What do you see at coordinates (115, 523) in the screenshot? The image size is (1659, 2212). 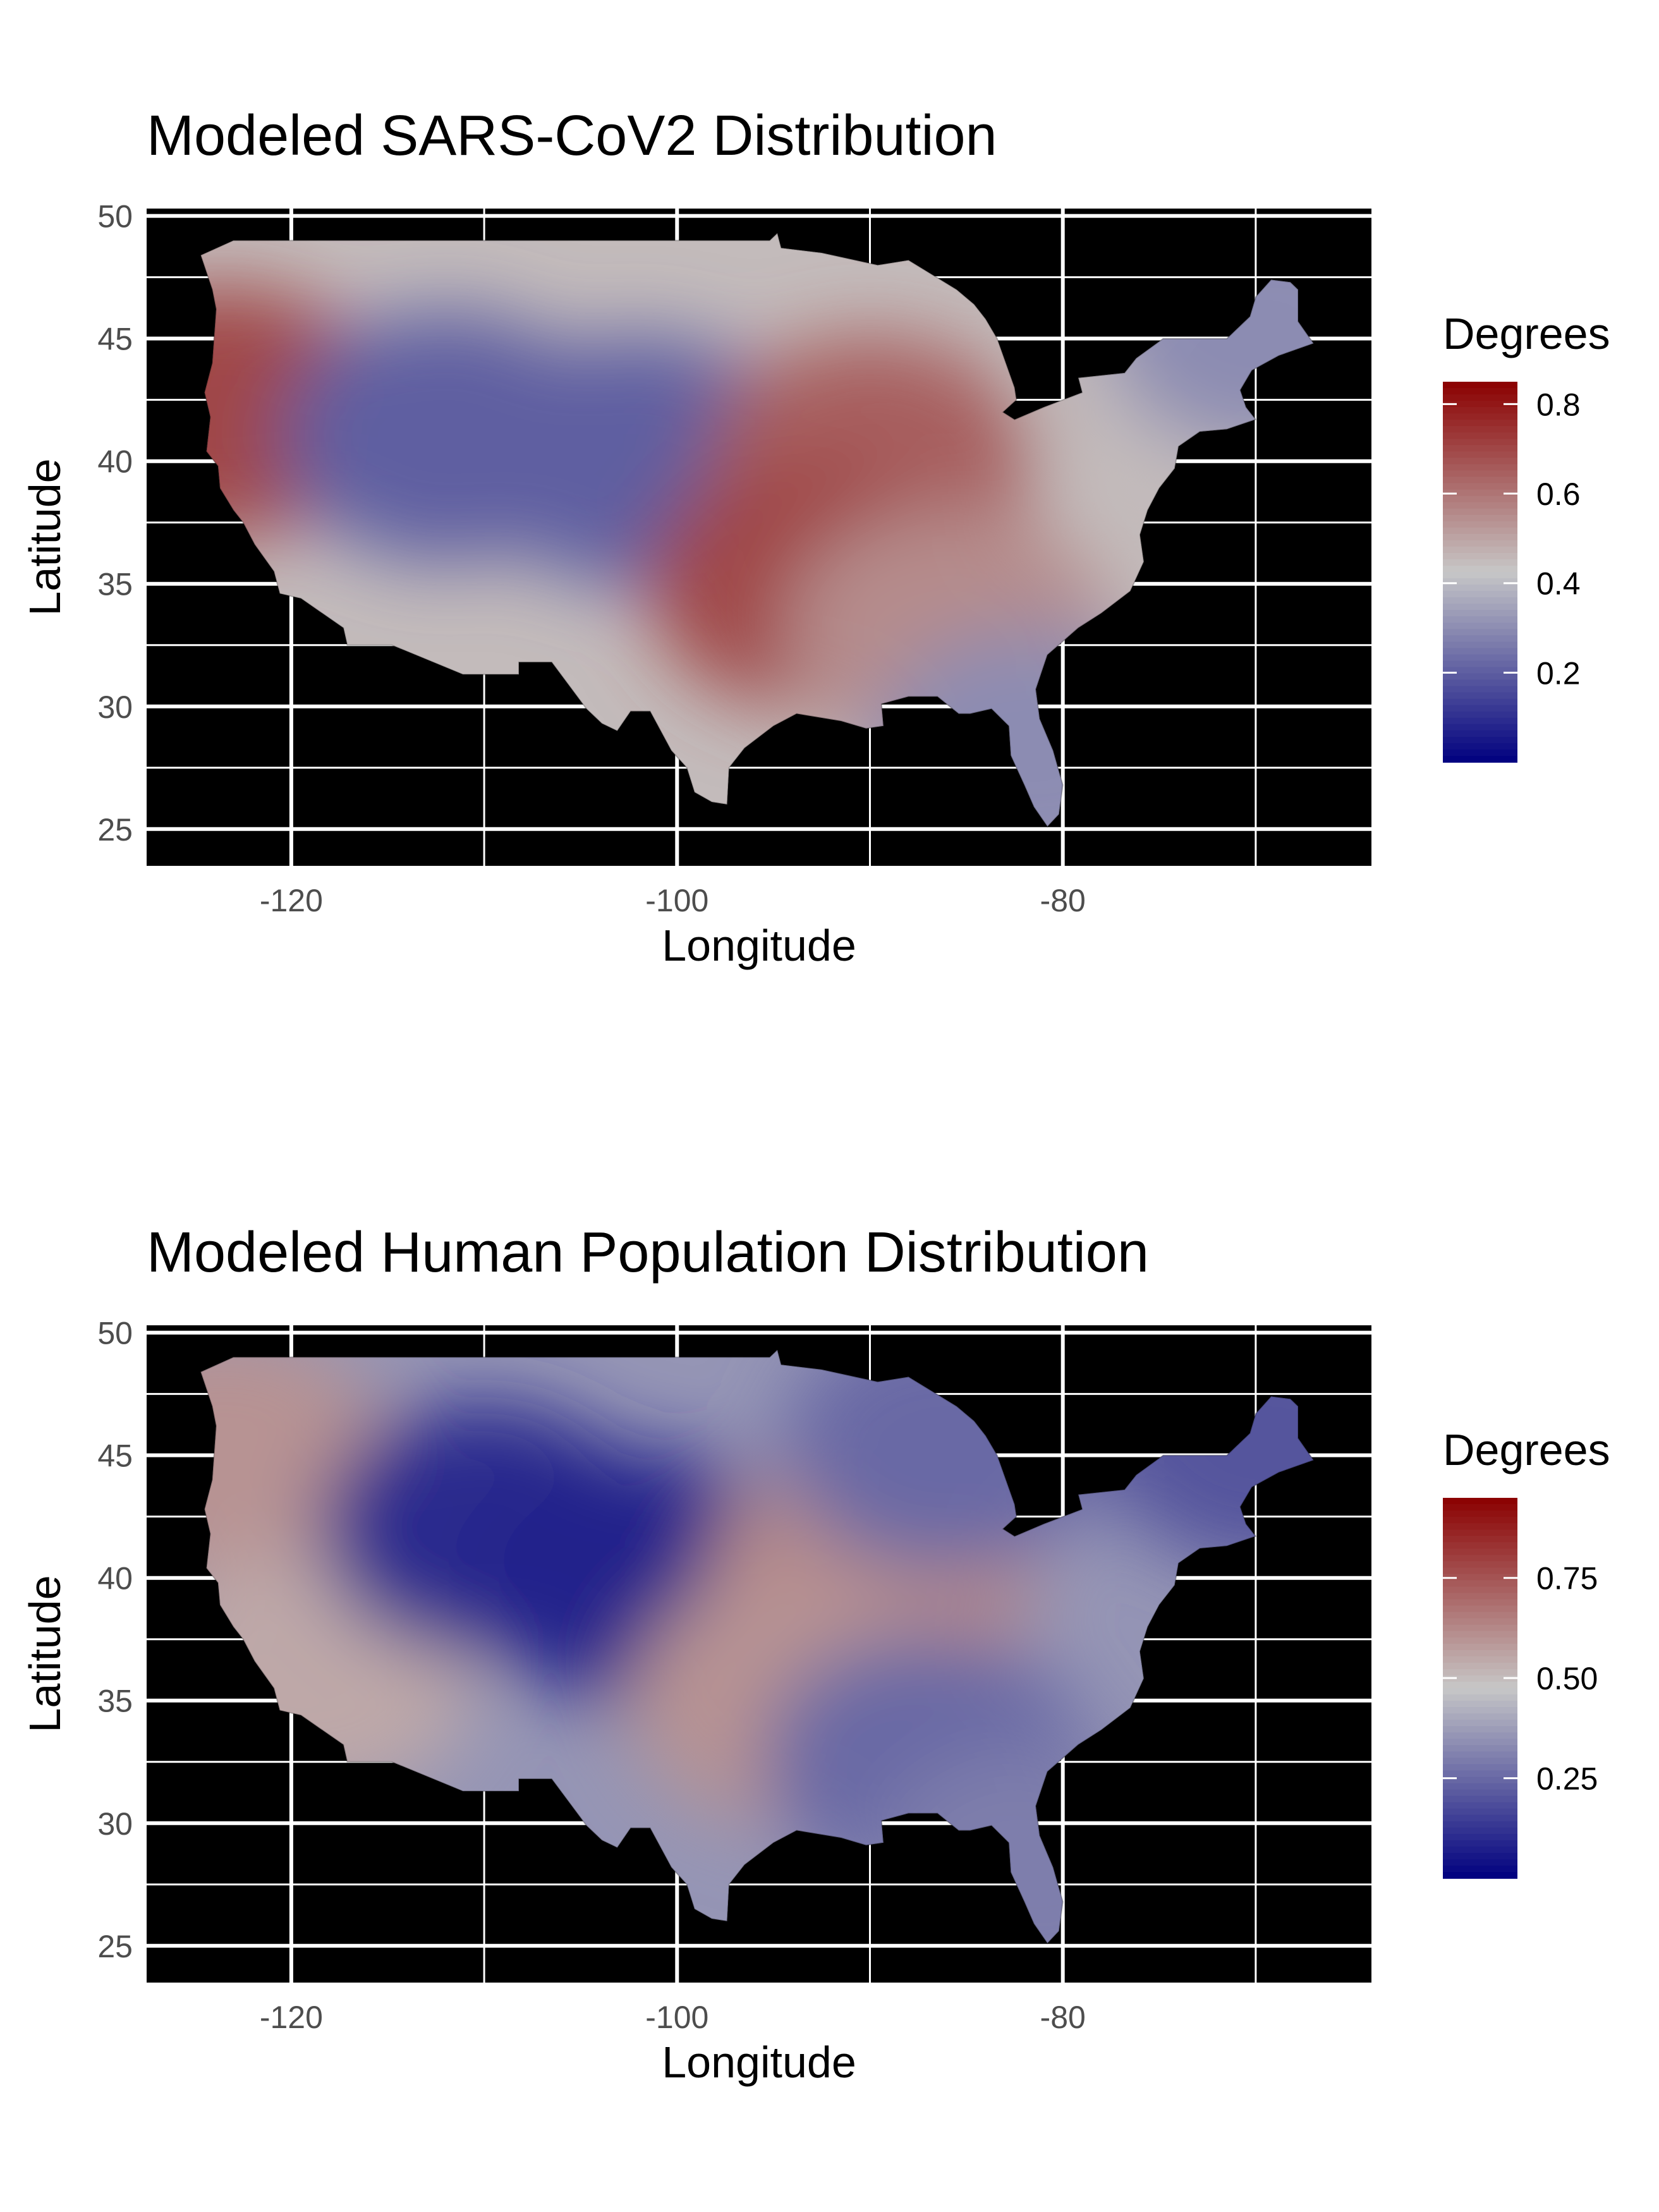 I see `y-tick-labels: 50 45 40 35 30 25` at bounding box center [115, 523].